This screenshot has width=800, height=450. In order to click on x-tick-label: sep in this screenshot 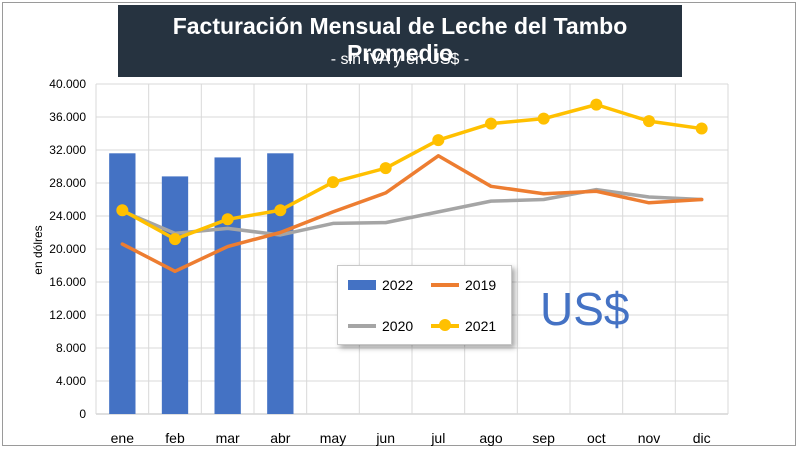, I will do `click(543, 438)`.